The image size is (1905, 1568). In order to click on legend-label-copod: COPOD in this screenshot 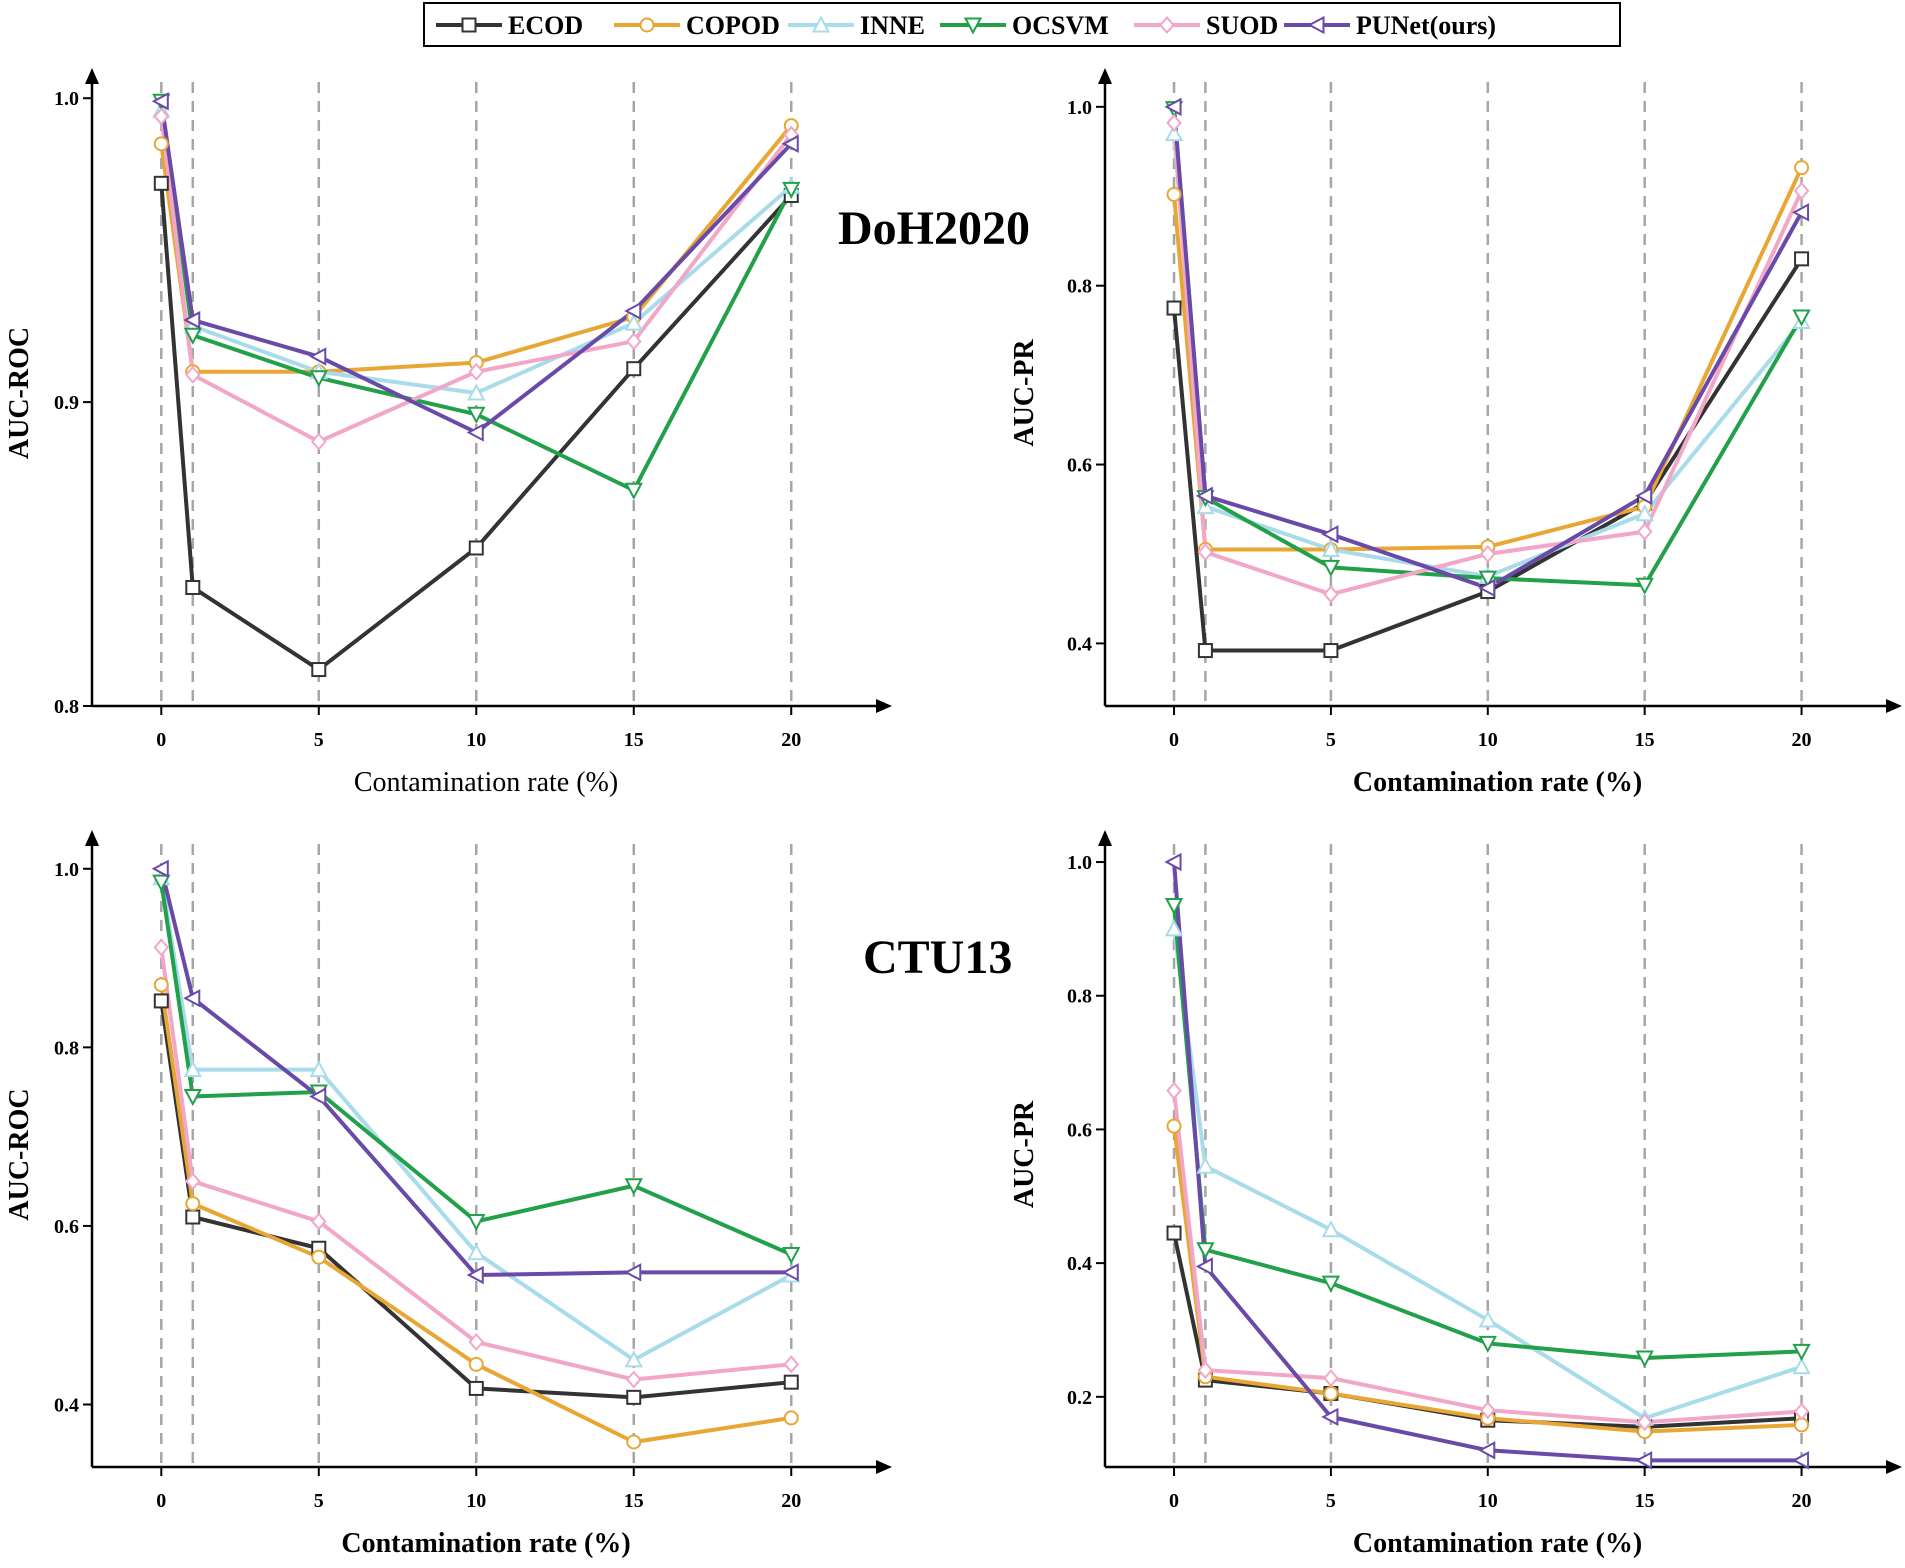, I will do `click(733, 25)`.